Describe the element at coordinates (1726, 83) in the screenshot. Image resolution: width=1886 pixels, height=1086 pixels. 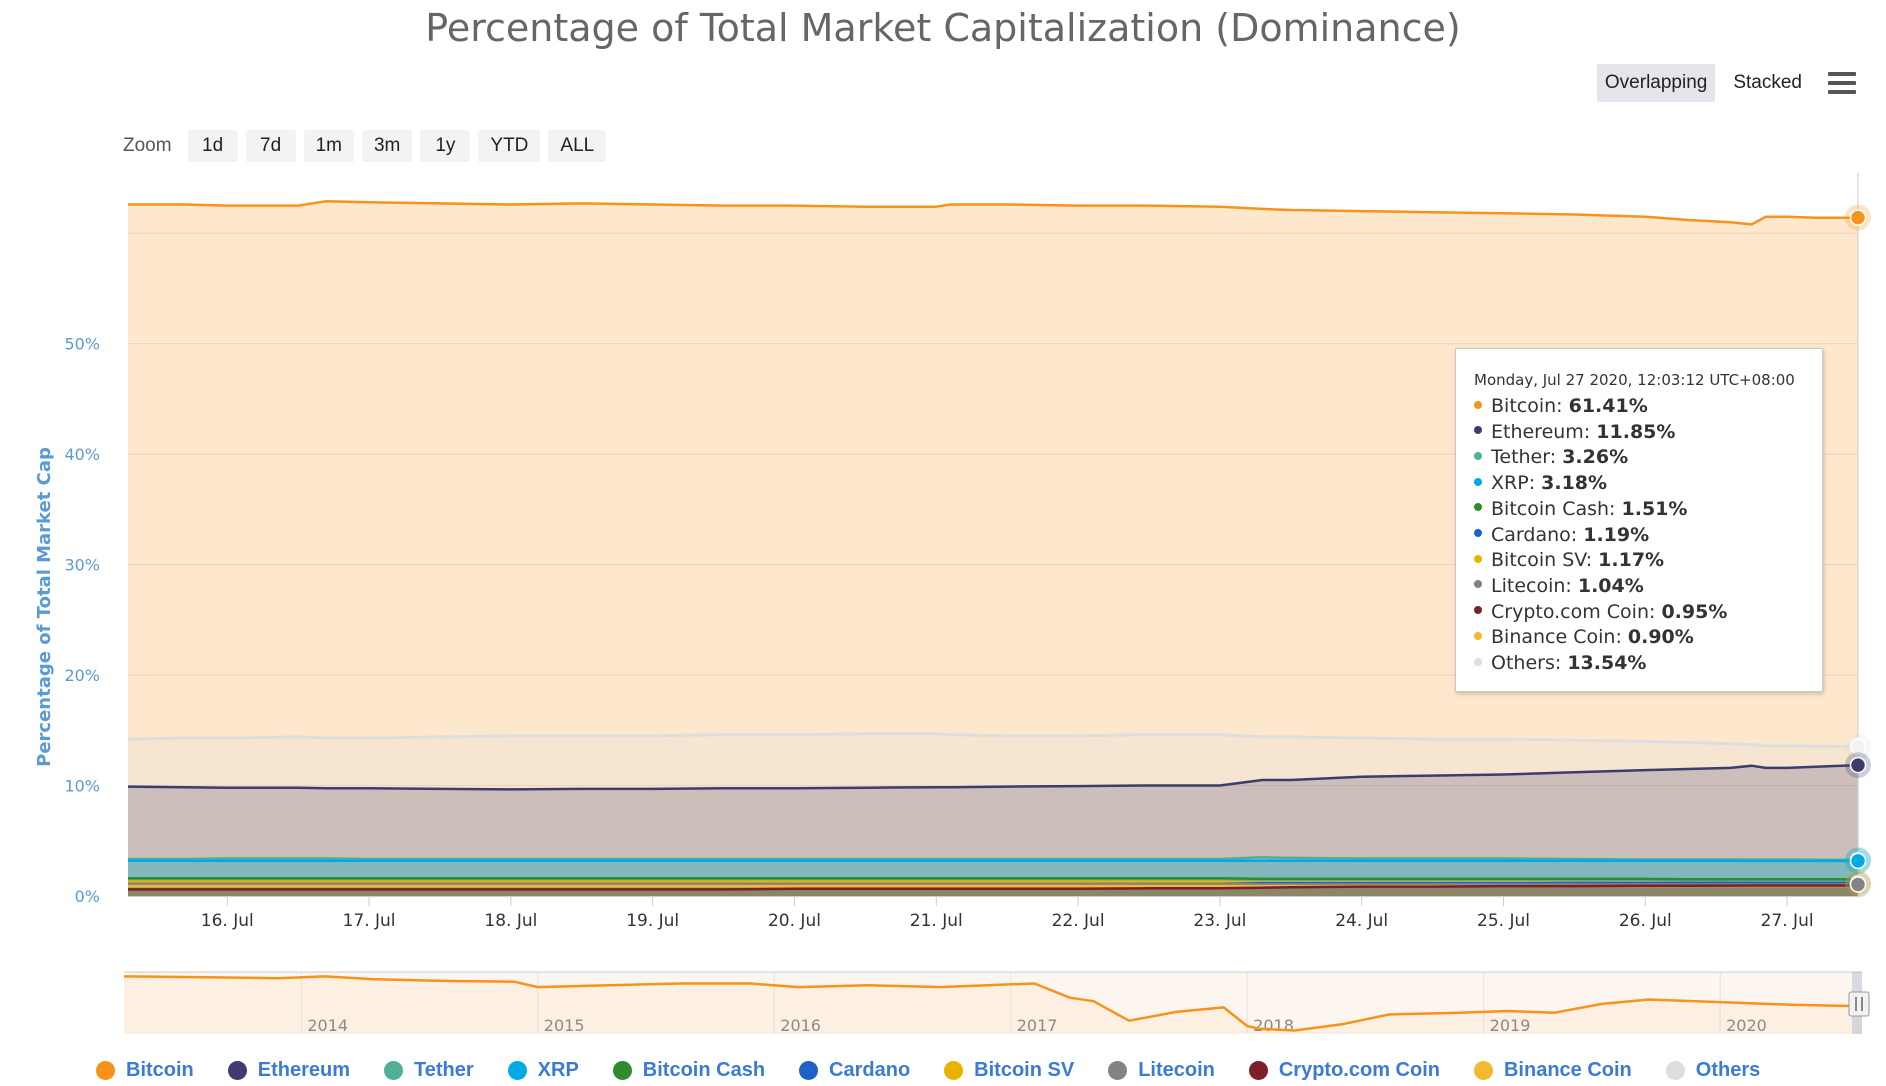
I see `chart-mode-toggle: Overlapping Stacked` at that location.